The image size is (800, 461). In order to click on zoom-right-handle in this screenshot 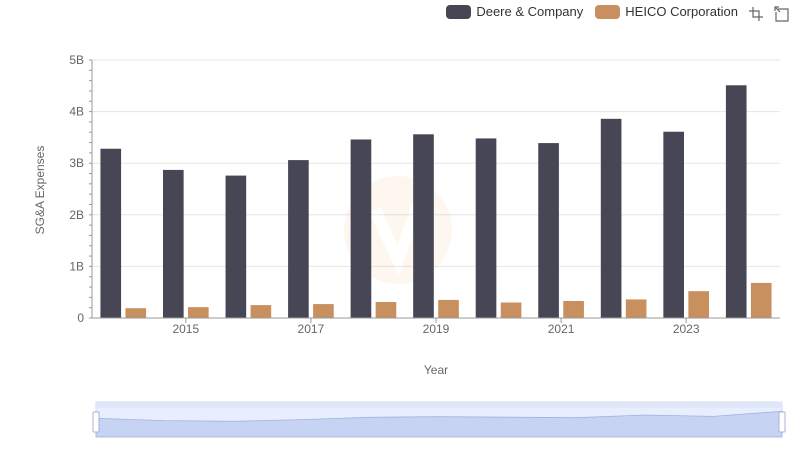, I will do `click(782, 422)`.